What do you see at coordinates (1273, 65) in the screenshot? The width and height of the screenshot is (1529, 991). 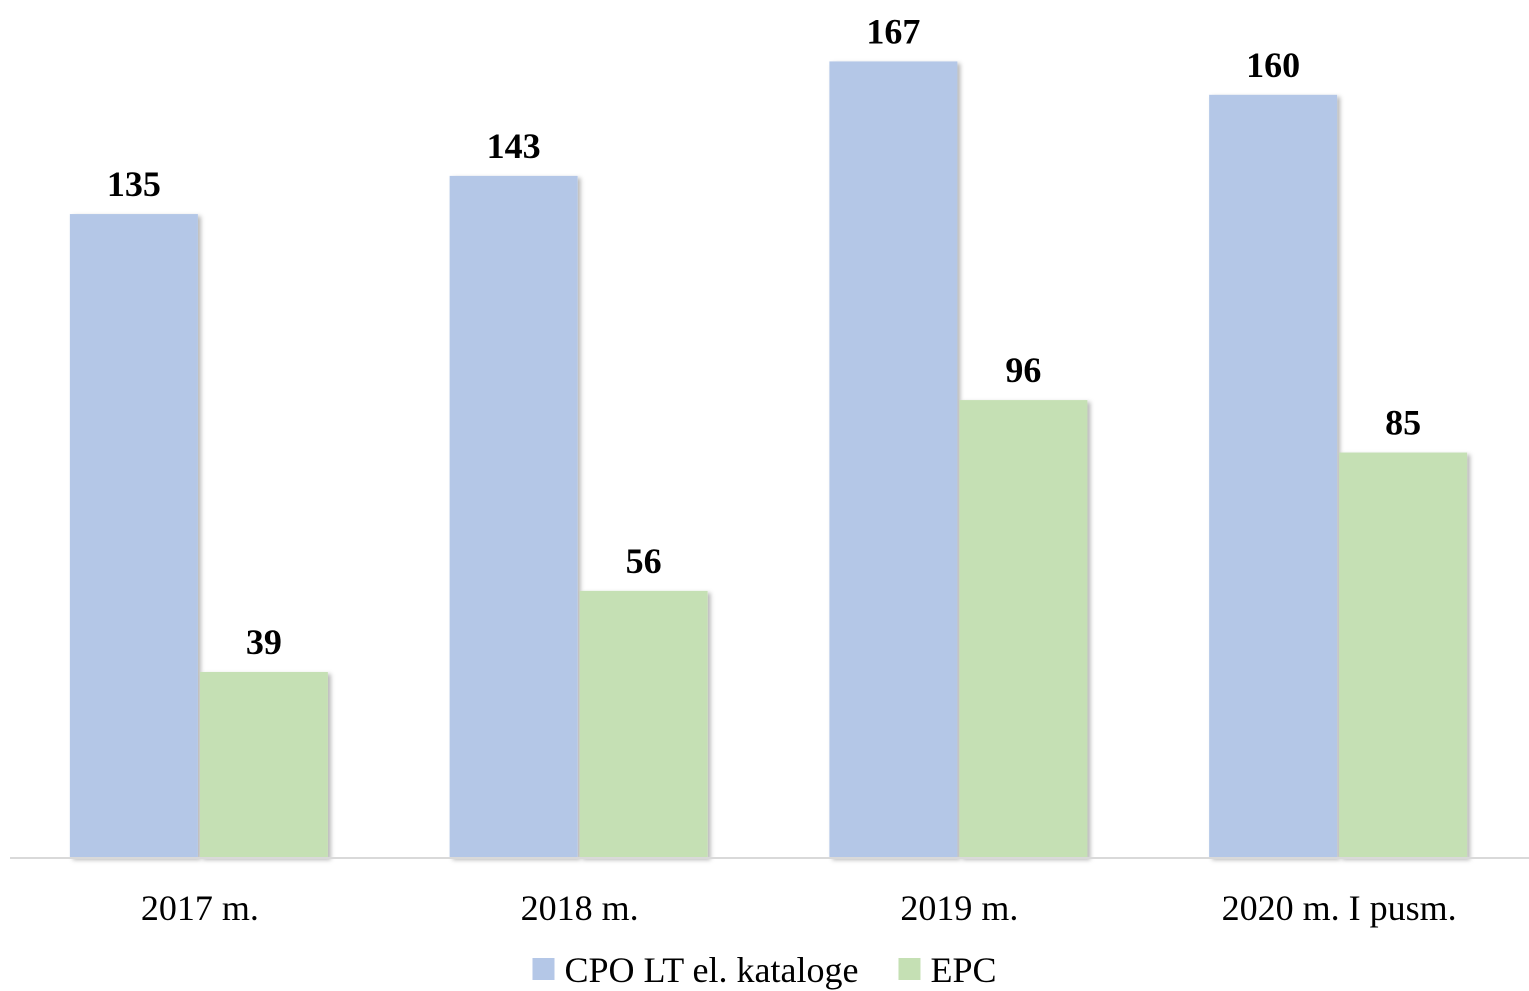 I see `data-label: 160` at bounding box center [1273, 65].